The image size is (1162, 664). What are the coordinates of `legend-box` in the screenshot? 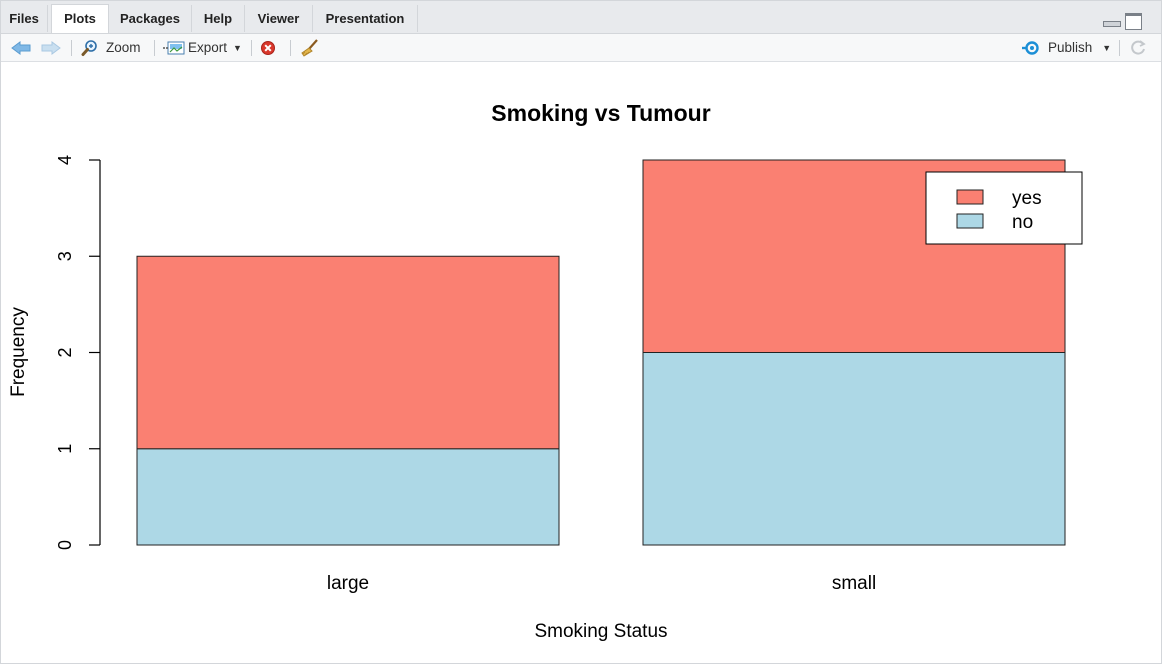 It's located at (1004, 208).